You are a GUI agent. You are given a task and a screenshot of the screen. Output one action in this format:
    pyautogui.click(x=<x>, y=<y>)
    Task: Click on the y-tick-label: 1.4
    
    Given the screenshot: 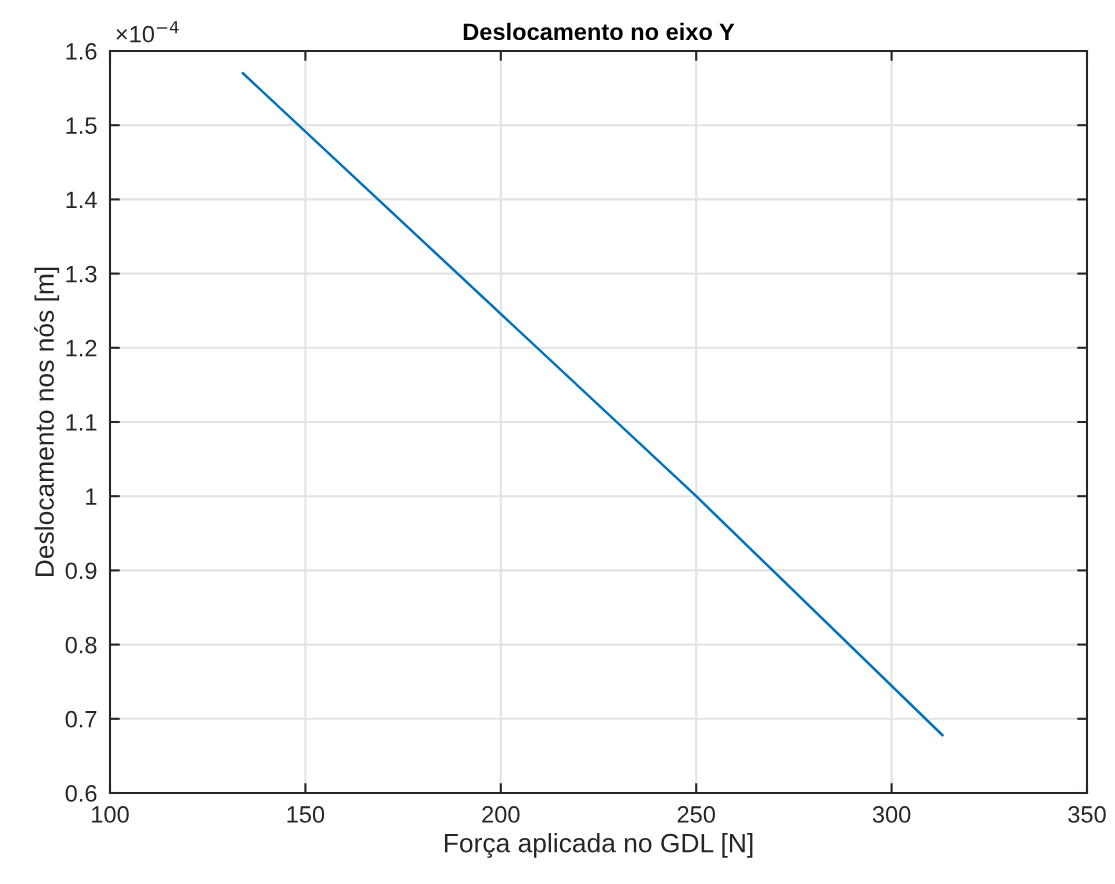 What is the action you would take?
    pyautogui.click(x=81, y=199)
    